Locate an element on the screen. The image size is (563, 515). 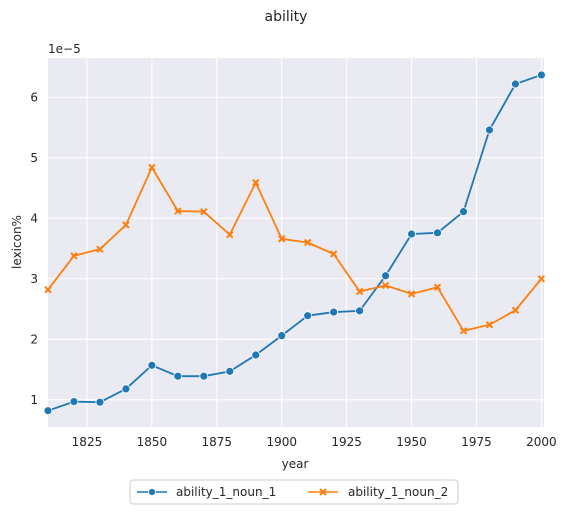
x-tick-label: 1875 is located at coordinates (217, 442).